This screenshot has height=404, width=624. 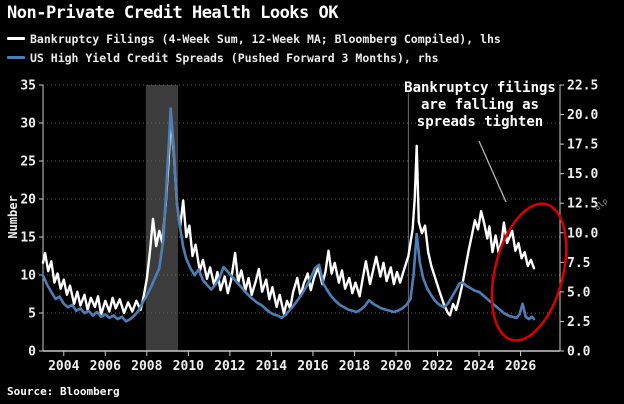 What do you see at coordinates (578, 322) in the screenshot?
I see `right-axis-tick-label: 2.5` at bounding box center [578, 322].